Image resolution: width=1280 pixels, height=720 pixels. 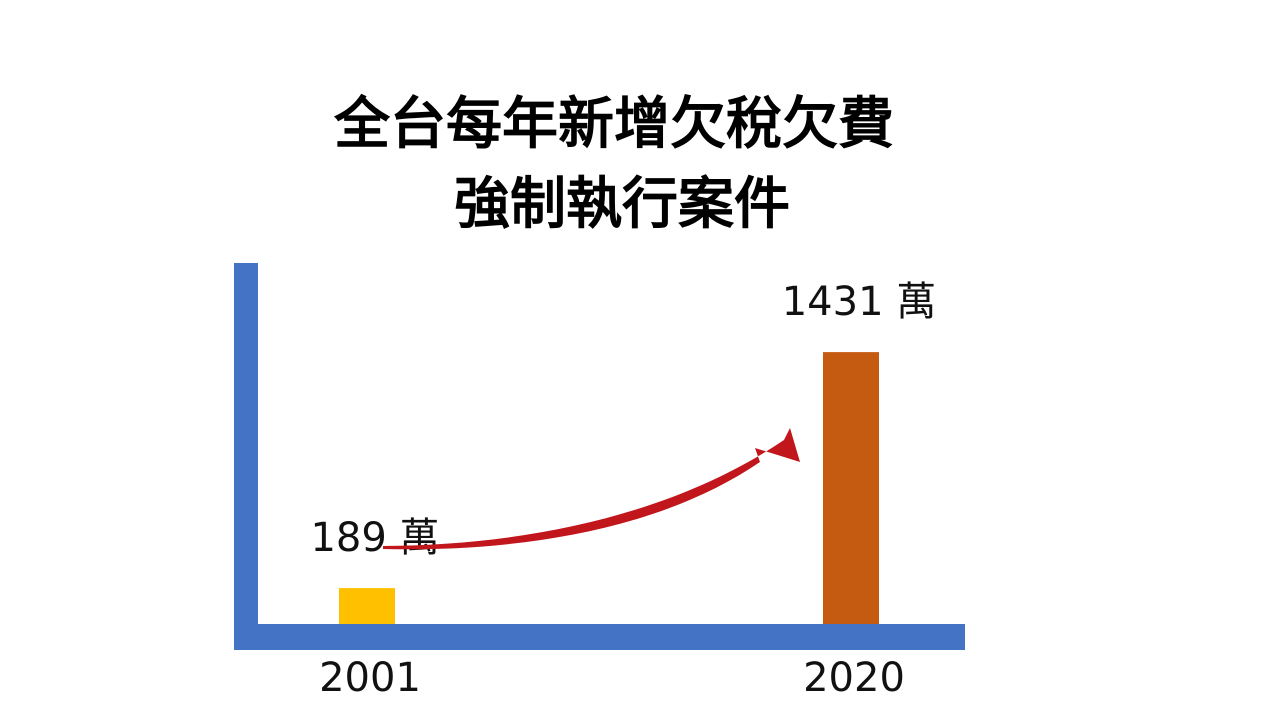 What do you see at coordinates (613, 124) in the screenshot?
I see `chart-title: 全台每年新增欠稅欠費` at bounding box center [613, 124].